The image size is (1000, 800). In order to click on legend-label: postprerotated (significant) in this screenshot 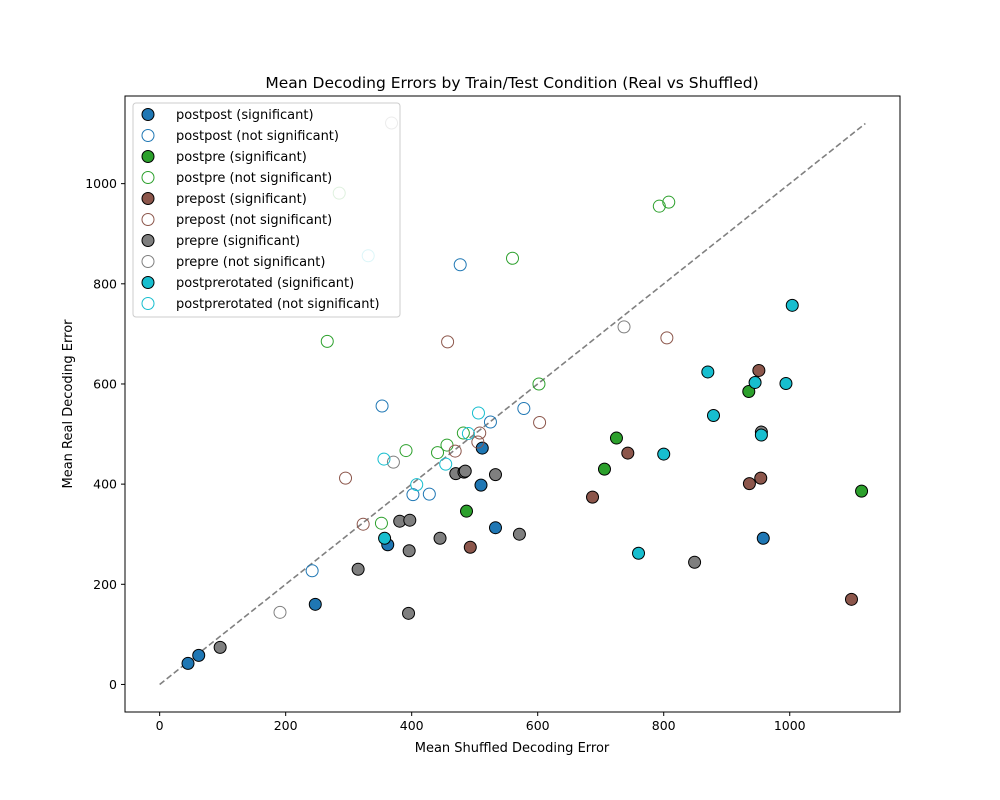, I will do `click(265, 283)`.